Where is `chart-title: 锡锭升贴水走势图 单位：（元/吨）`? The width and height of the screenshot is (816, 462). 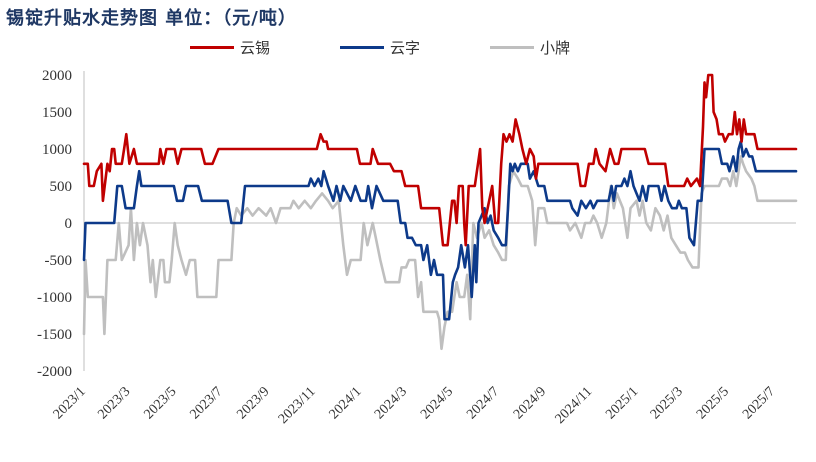 chart-title: 锡锭升贴水走势图 单位：（元/吨） is located at coordinates (151, 18).